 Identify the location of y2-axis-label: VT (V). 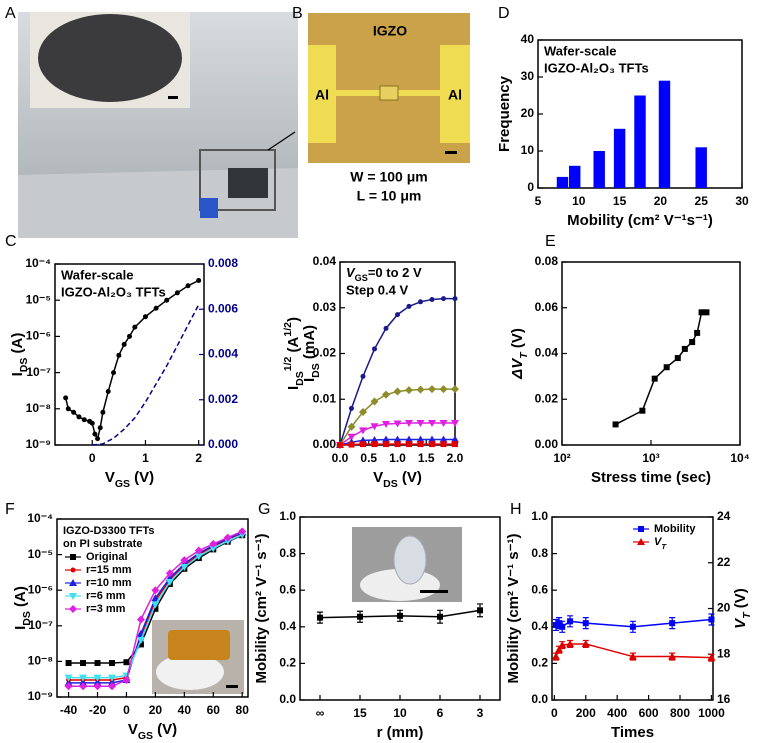
(742, 608).